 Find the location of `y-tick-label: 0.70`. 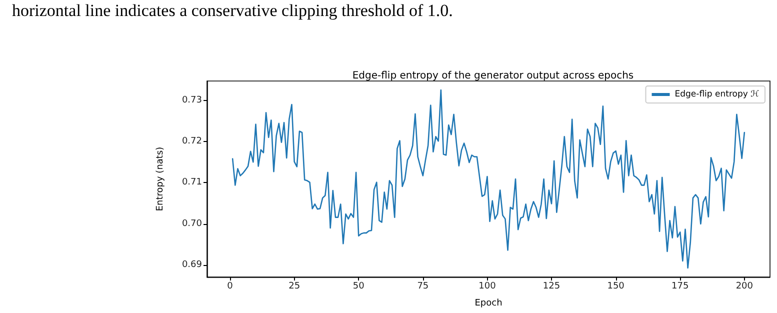

y-tick-label: 0.70 is located at coordinates (192, 223).